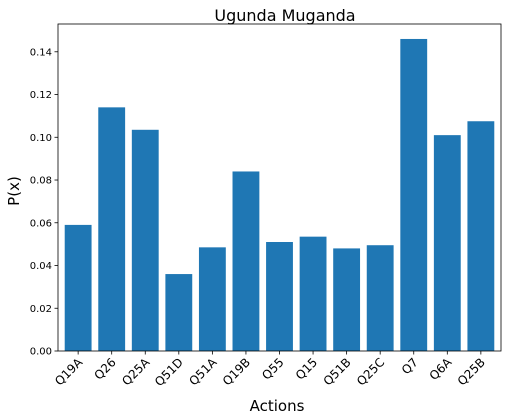 The width and height of the screenshot is (512, 419). Describe the element at coordinates (136, 372) in the screenshot. I see `x-tick-label: Q25A` at that location.